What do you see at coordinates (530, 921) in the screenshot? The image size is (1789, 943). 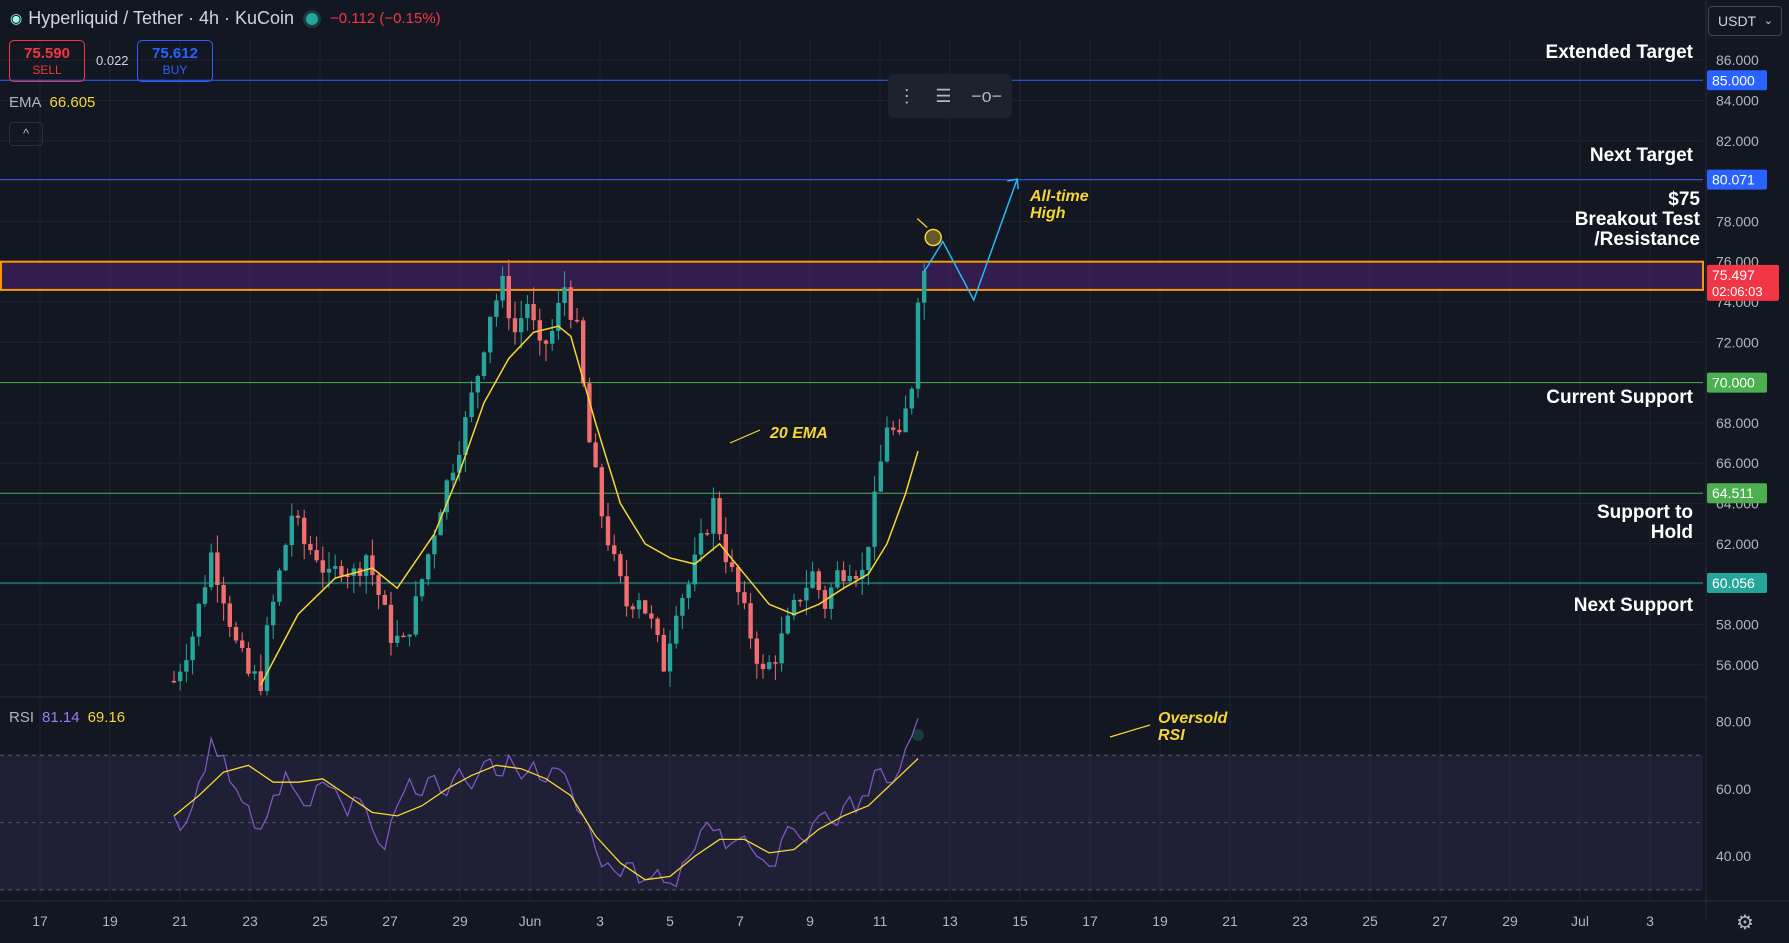 I see `time-tick-label: Jun` at bounding box center [530, 921].